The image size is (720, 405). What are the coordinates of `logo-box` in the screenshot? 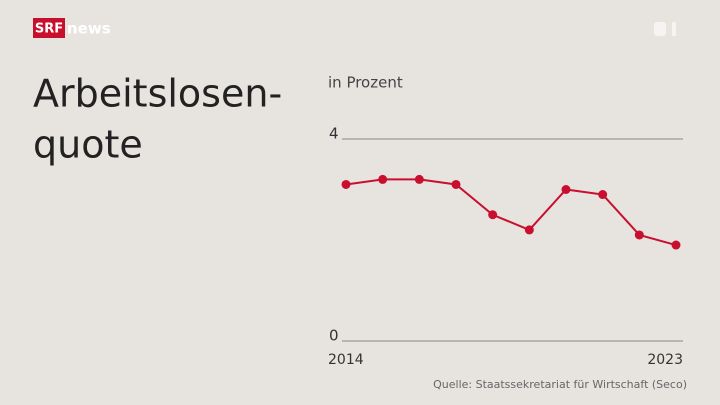 It's located at (49, 28).